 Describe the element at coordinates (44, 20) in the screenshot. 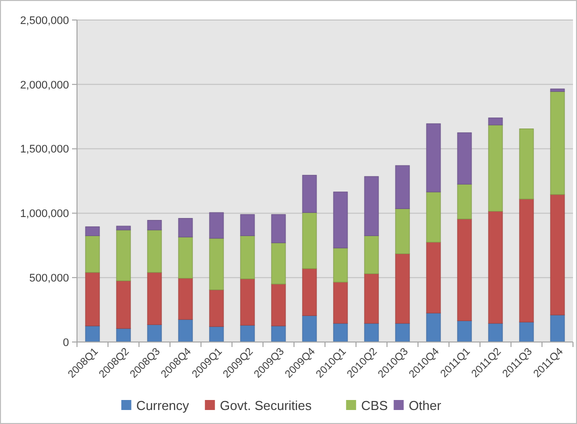

I see `y-tick-label: 2,500,000` at that location.